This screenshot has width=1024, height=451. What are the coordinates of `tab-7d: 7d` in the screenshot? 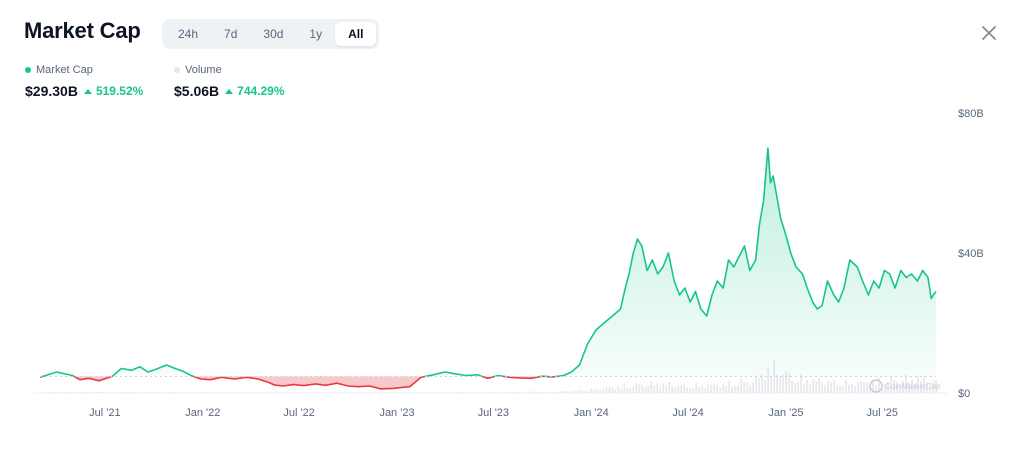 It's located at (231, 34).